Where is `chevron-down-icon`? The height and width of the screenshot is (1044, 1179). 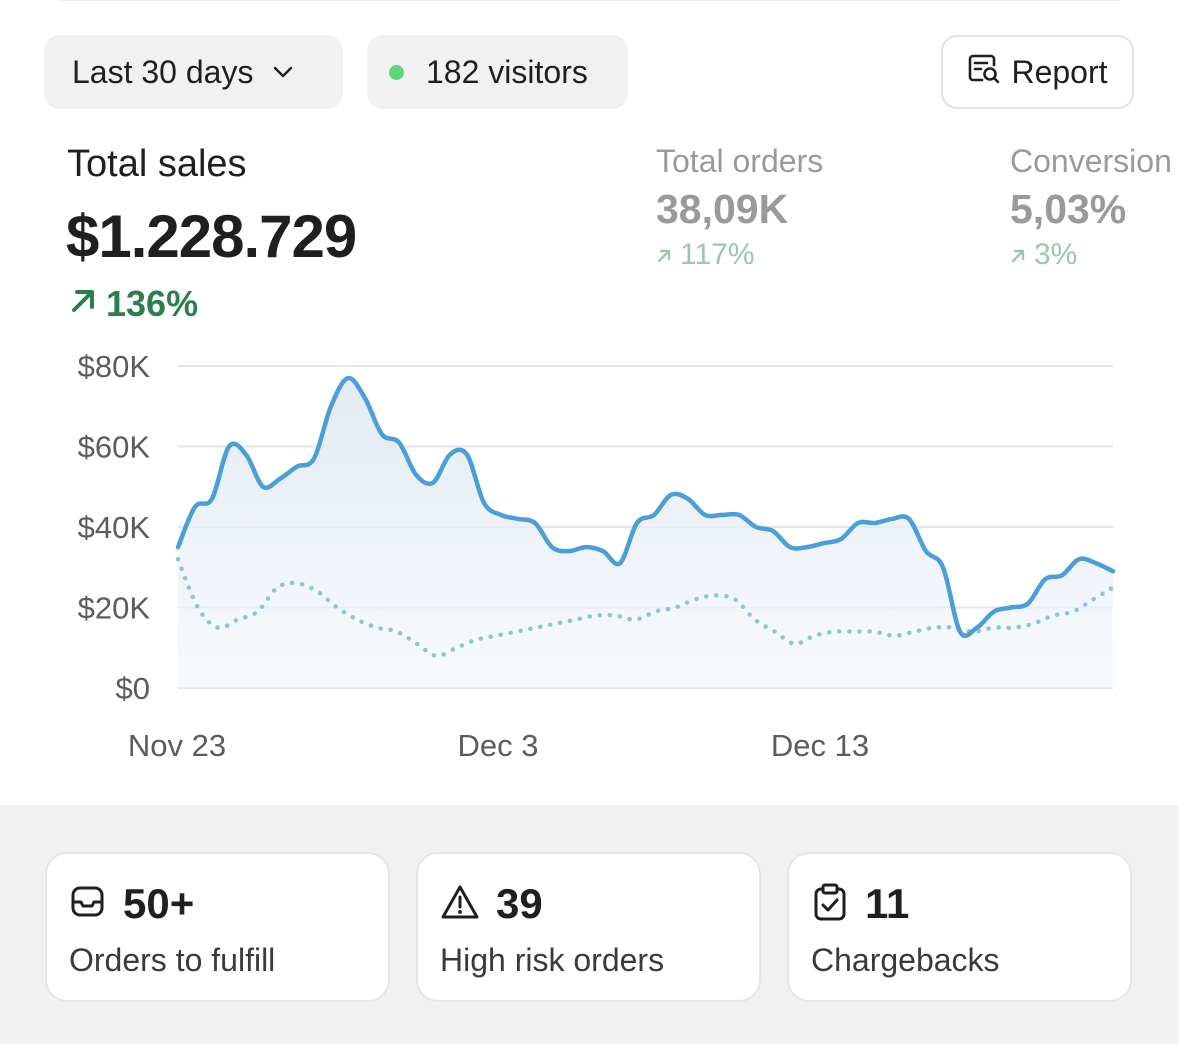 chevron-down-icon is located at coordinates (283, 72).